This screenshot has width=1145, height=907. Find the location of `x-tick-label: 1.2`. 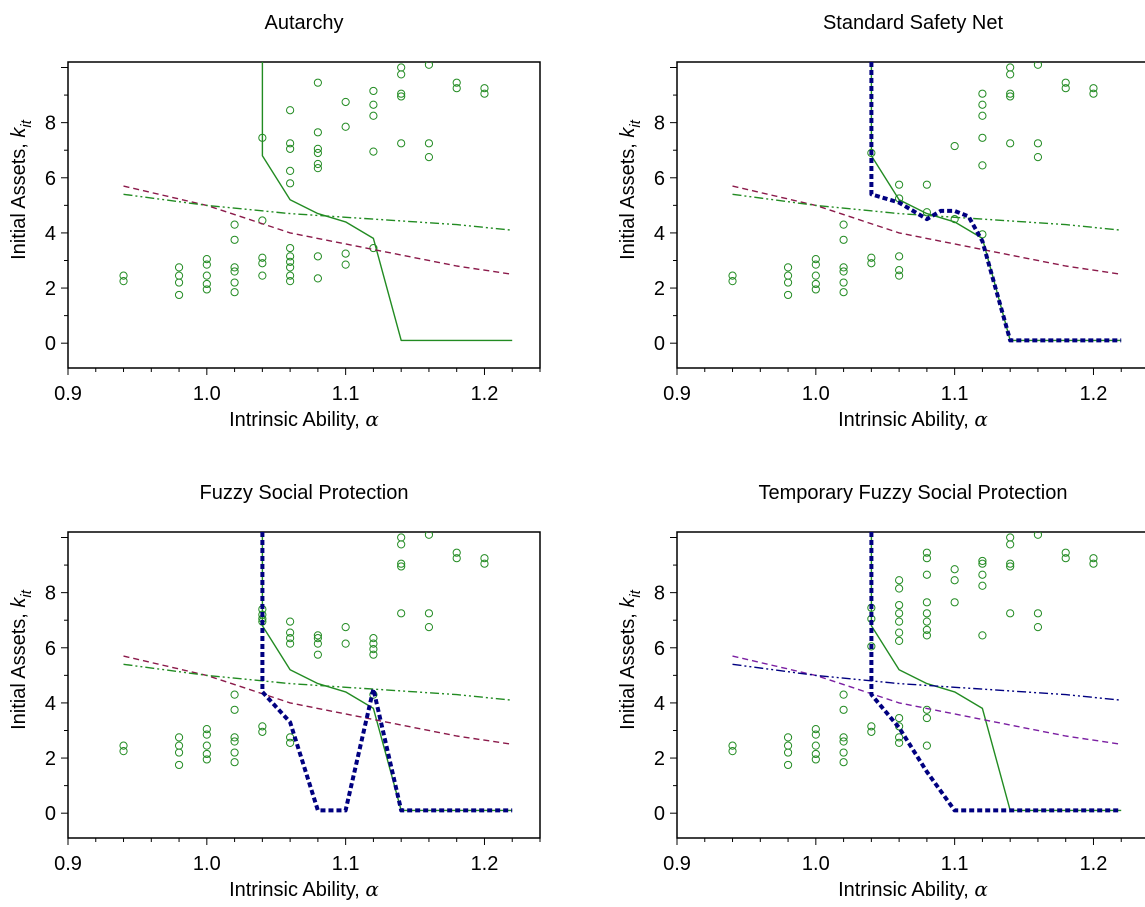

x-tick-label: 1.2 is located at coordinates (485, 864).